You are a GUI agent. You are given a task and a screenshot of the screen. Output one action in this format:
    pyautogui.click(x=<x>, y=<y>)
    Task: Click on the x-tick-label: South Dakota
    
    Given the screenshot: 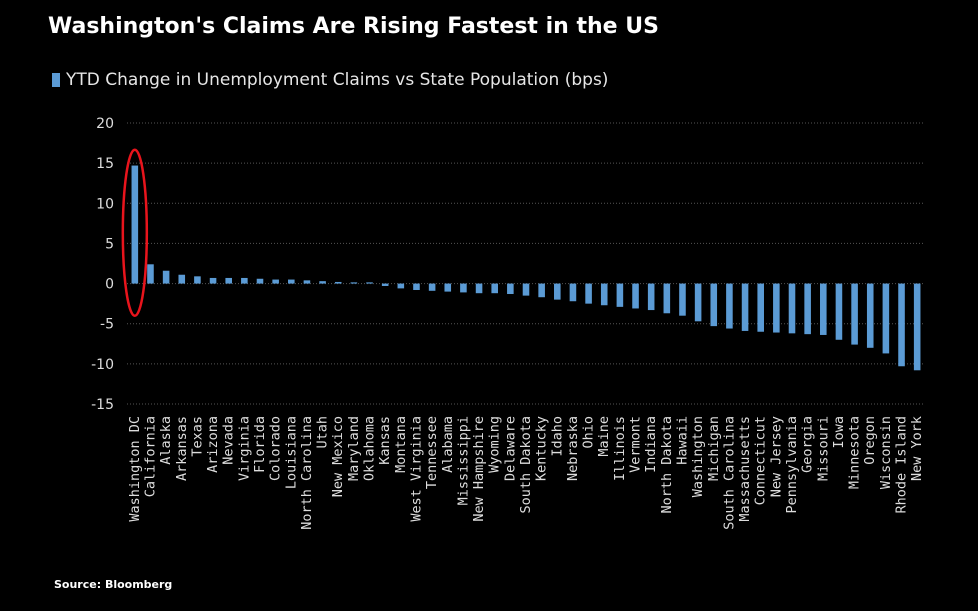 What is the action you would take?
    pyautogui.click(x=526, y=465)
    